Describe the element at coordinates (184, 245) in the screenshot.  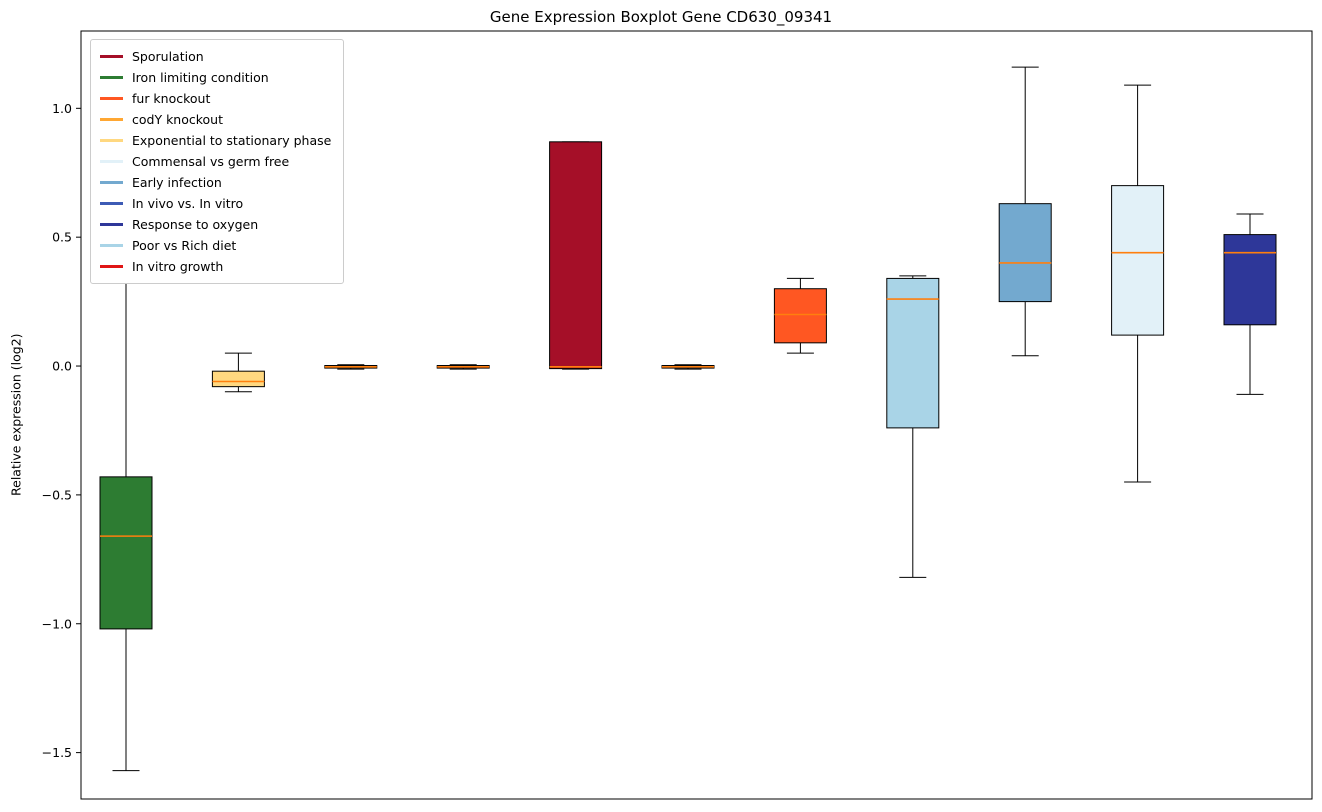
I see `legend-label: Poor vs Rich diet` at that location.